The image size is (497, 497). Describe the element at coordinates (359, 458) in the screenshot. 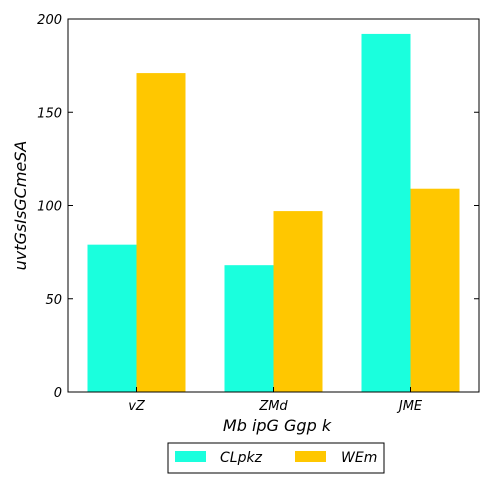

I see `legend-label-wem: WEm` at that location.